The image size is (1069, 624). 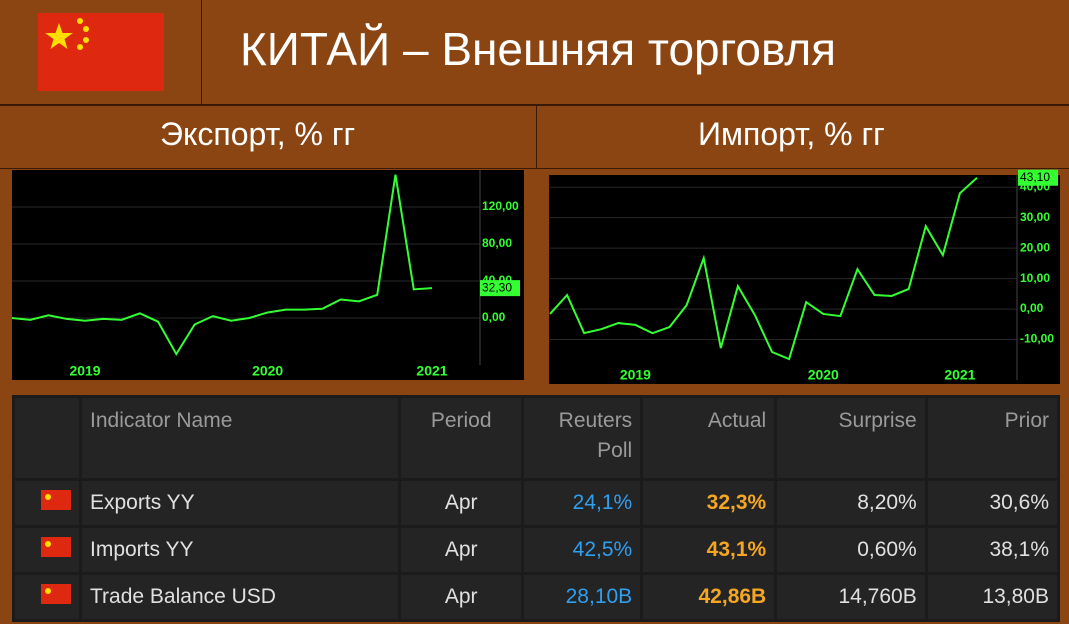 I want to click on header-cell: Period, so click(x=461, y=438).